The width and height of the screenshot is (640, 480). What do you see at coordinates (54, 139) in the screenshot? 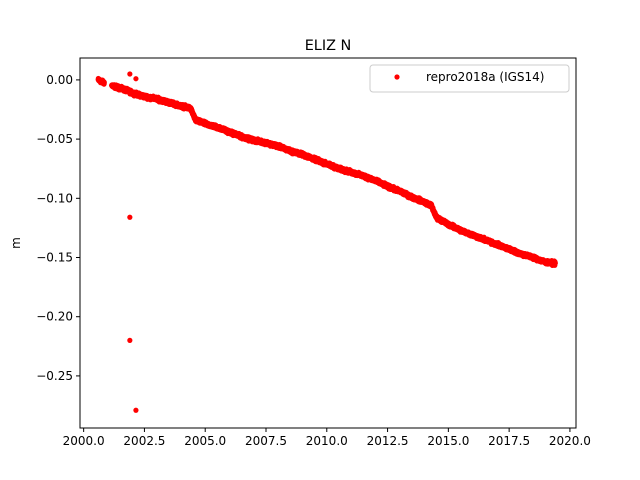
I see `y-tick-label: −0.05` at bounding box center [54, 139].